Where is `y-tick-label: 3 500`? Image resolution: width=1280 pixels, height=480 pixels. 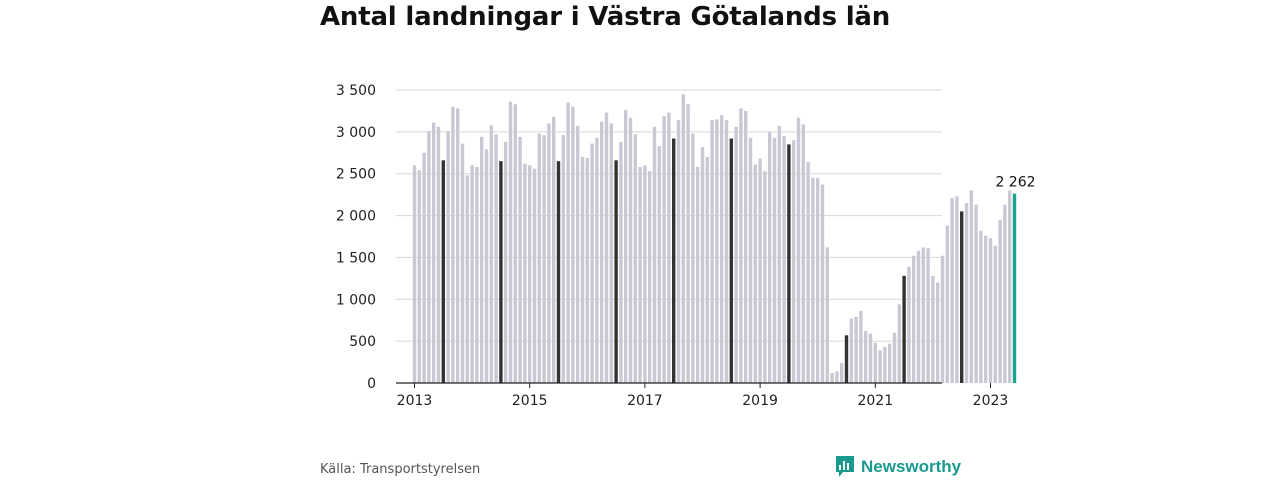 y-tick-label: 3 500 is located at coordinates (356, 91).